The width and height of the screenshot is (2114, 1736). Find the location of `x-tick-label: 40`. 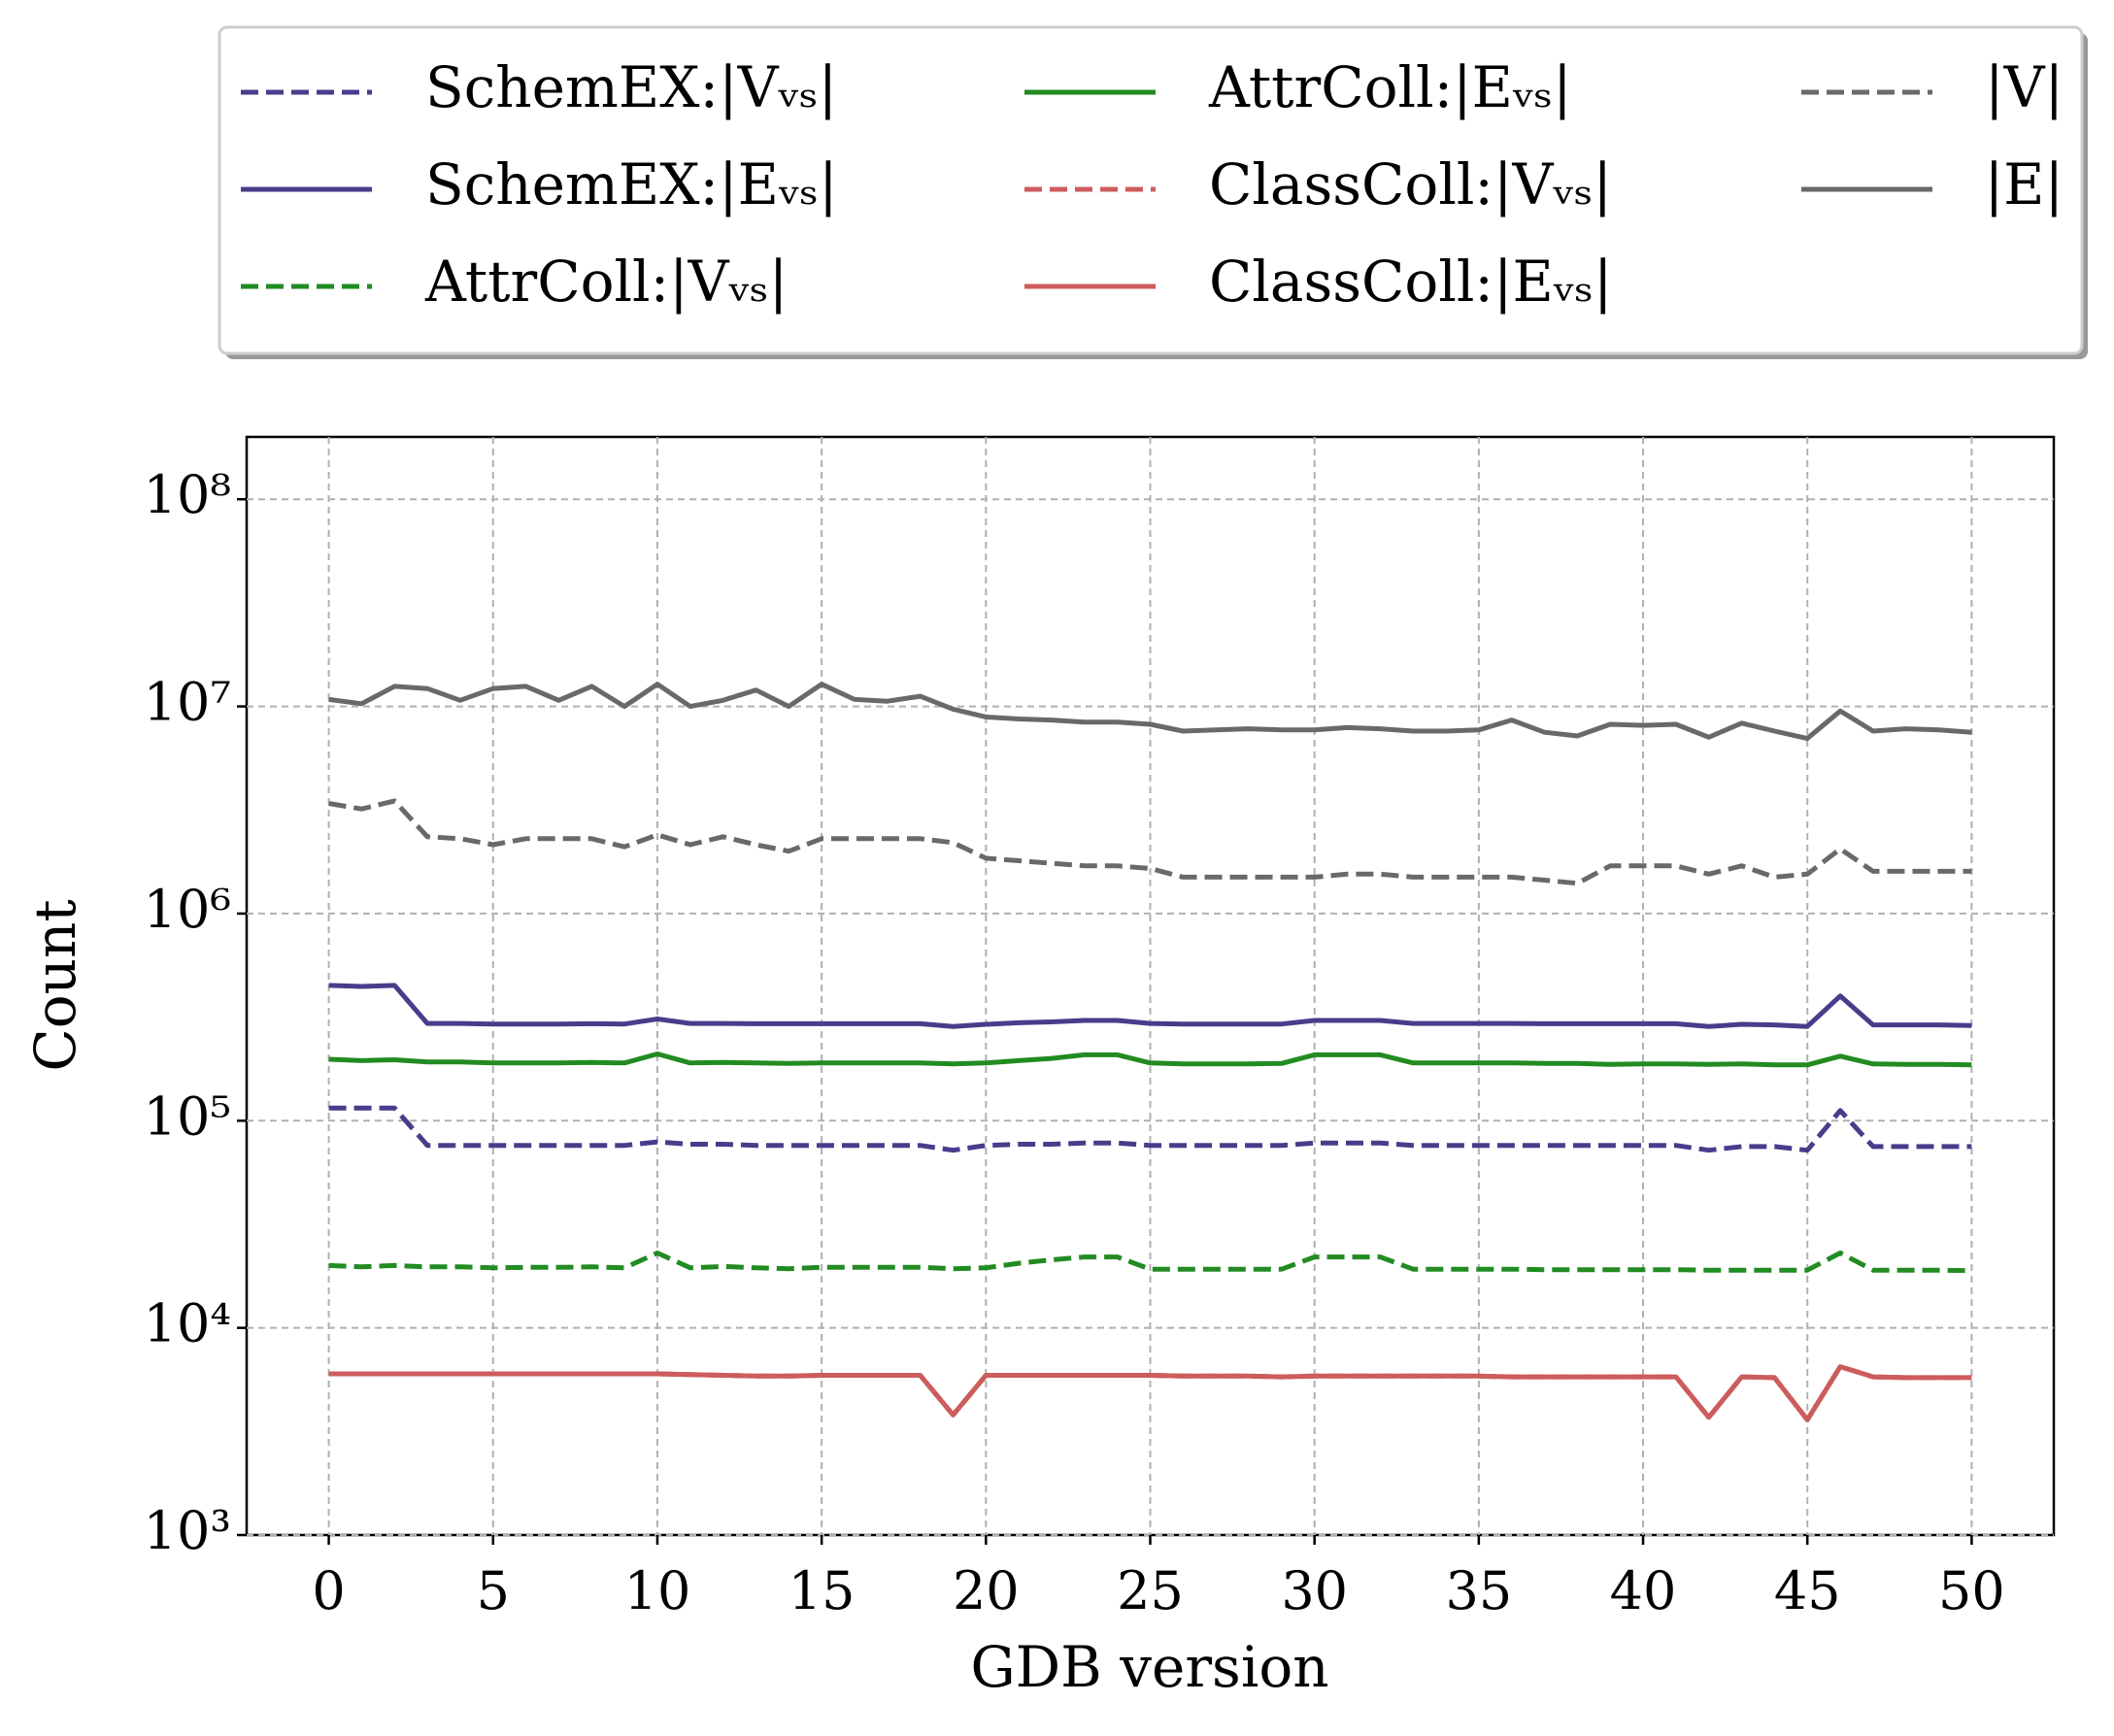

x-tick-label: 40 is located at coordinates (1643, 1591).